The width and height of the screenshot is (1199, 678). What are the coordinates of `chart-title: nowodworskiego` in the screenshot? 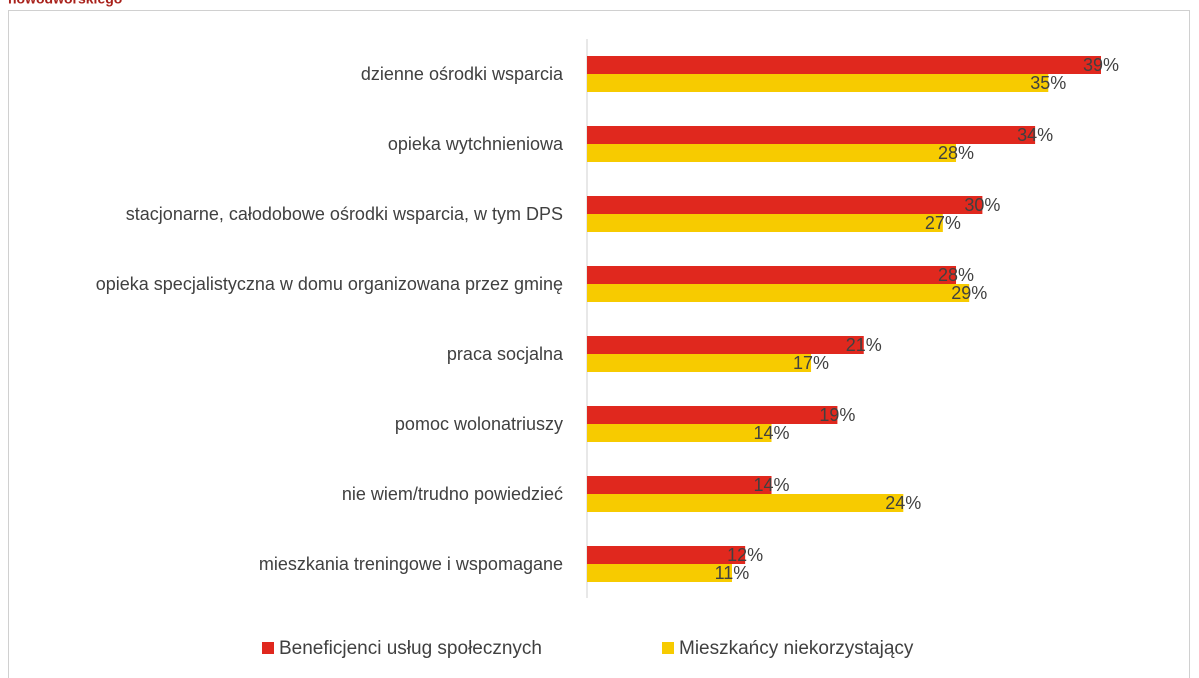 It's located at (65, 3).